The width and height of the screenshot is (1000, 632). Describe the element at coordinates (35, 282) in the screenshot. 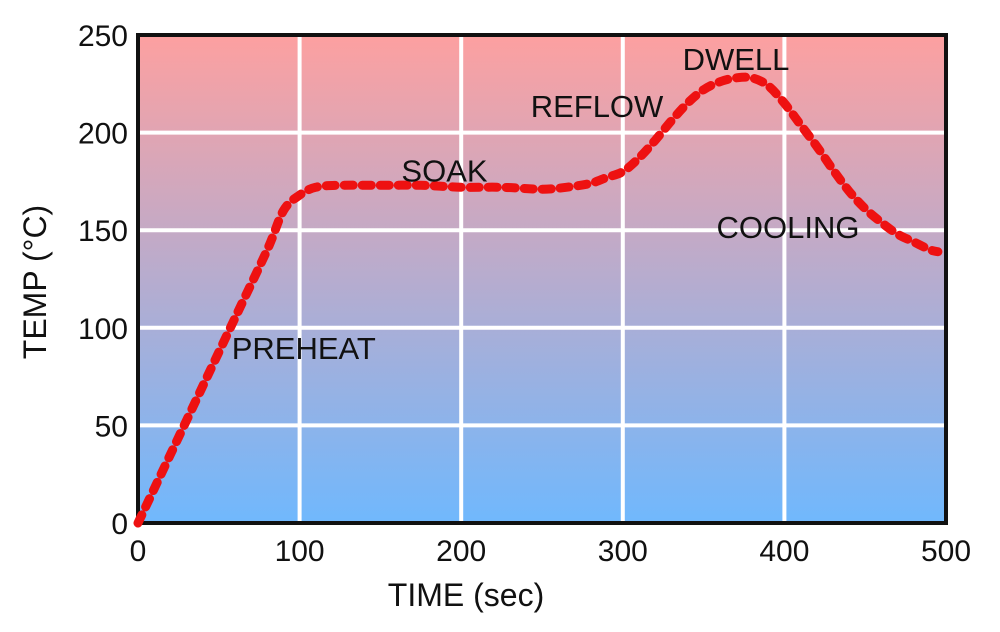

I see `y-axis-label: TEMP (°C)` at that location.